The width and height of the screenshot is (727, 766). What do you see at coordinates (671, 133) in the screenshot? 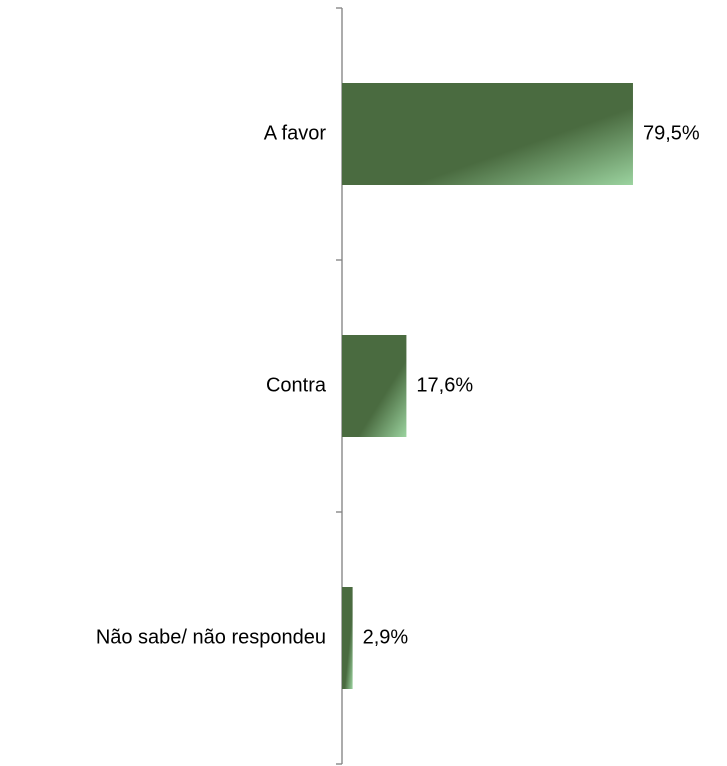
I see `data-label: 79,5%` at bounding box center [671, 133].